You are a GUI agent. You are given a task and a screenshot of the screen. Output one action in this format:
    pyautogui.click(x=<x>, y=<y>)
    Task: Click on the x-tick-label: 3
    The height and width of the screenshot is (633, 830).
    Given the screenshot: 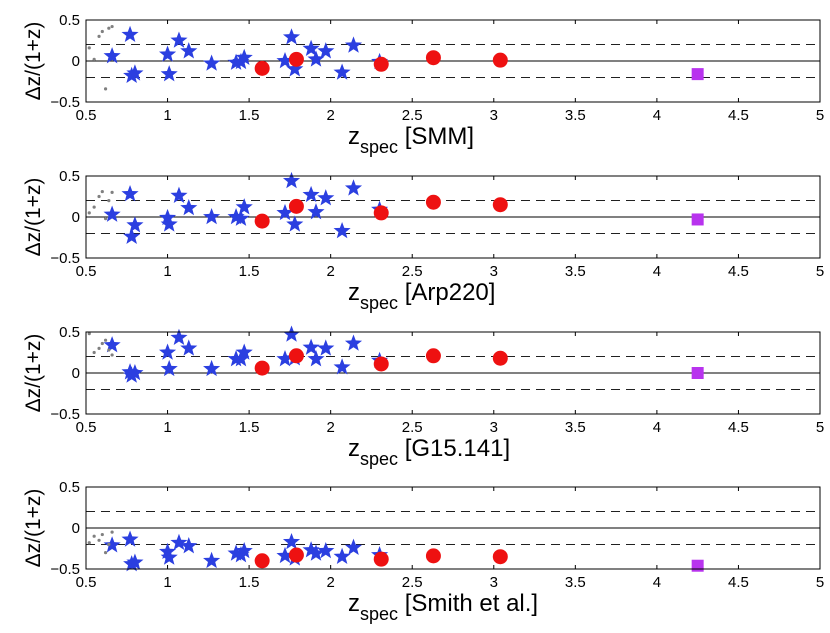 What is the action you would take?
    pyautogui.click(x=494, y=115)
    